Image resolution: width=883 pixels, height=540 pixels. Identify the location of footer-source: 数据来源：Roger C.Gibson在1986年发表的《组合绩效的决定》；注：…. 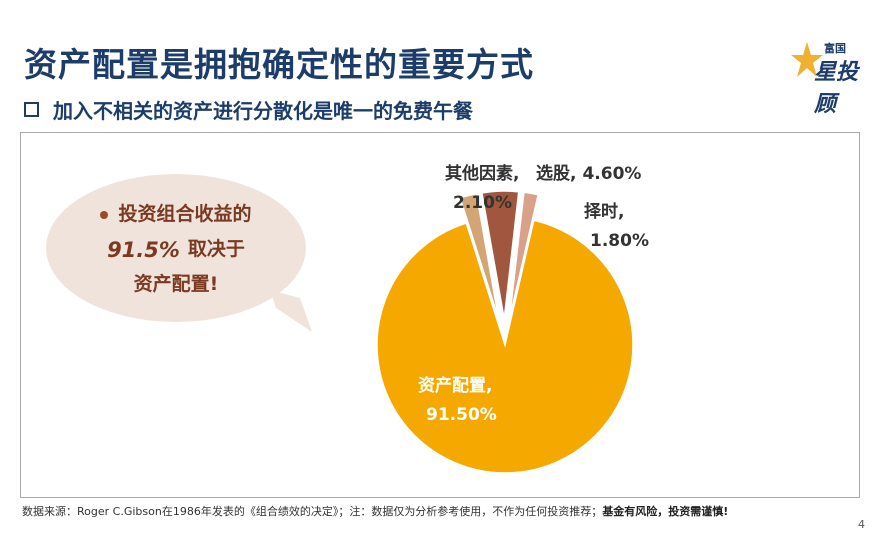
(312, 511).